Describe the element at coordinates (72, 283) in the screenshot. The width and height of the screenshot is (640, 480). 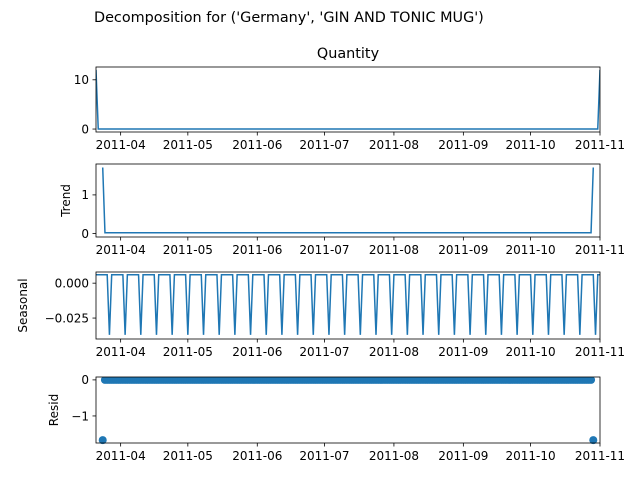
I see `y-tick-label: 0.000` at that location.